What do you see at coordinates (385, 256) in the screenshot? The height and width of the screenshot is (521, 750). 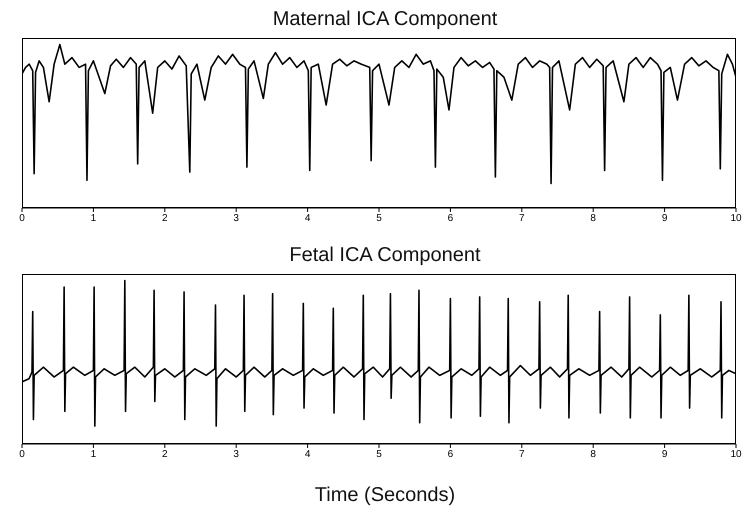 I see `chart-title: Fetal ICA Component` at bounding box center [385, 256].